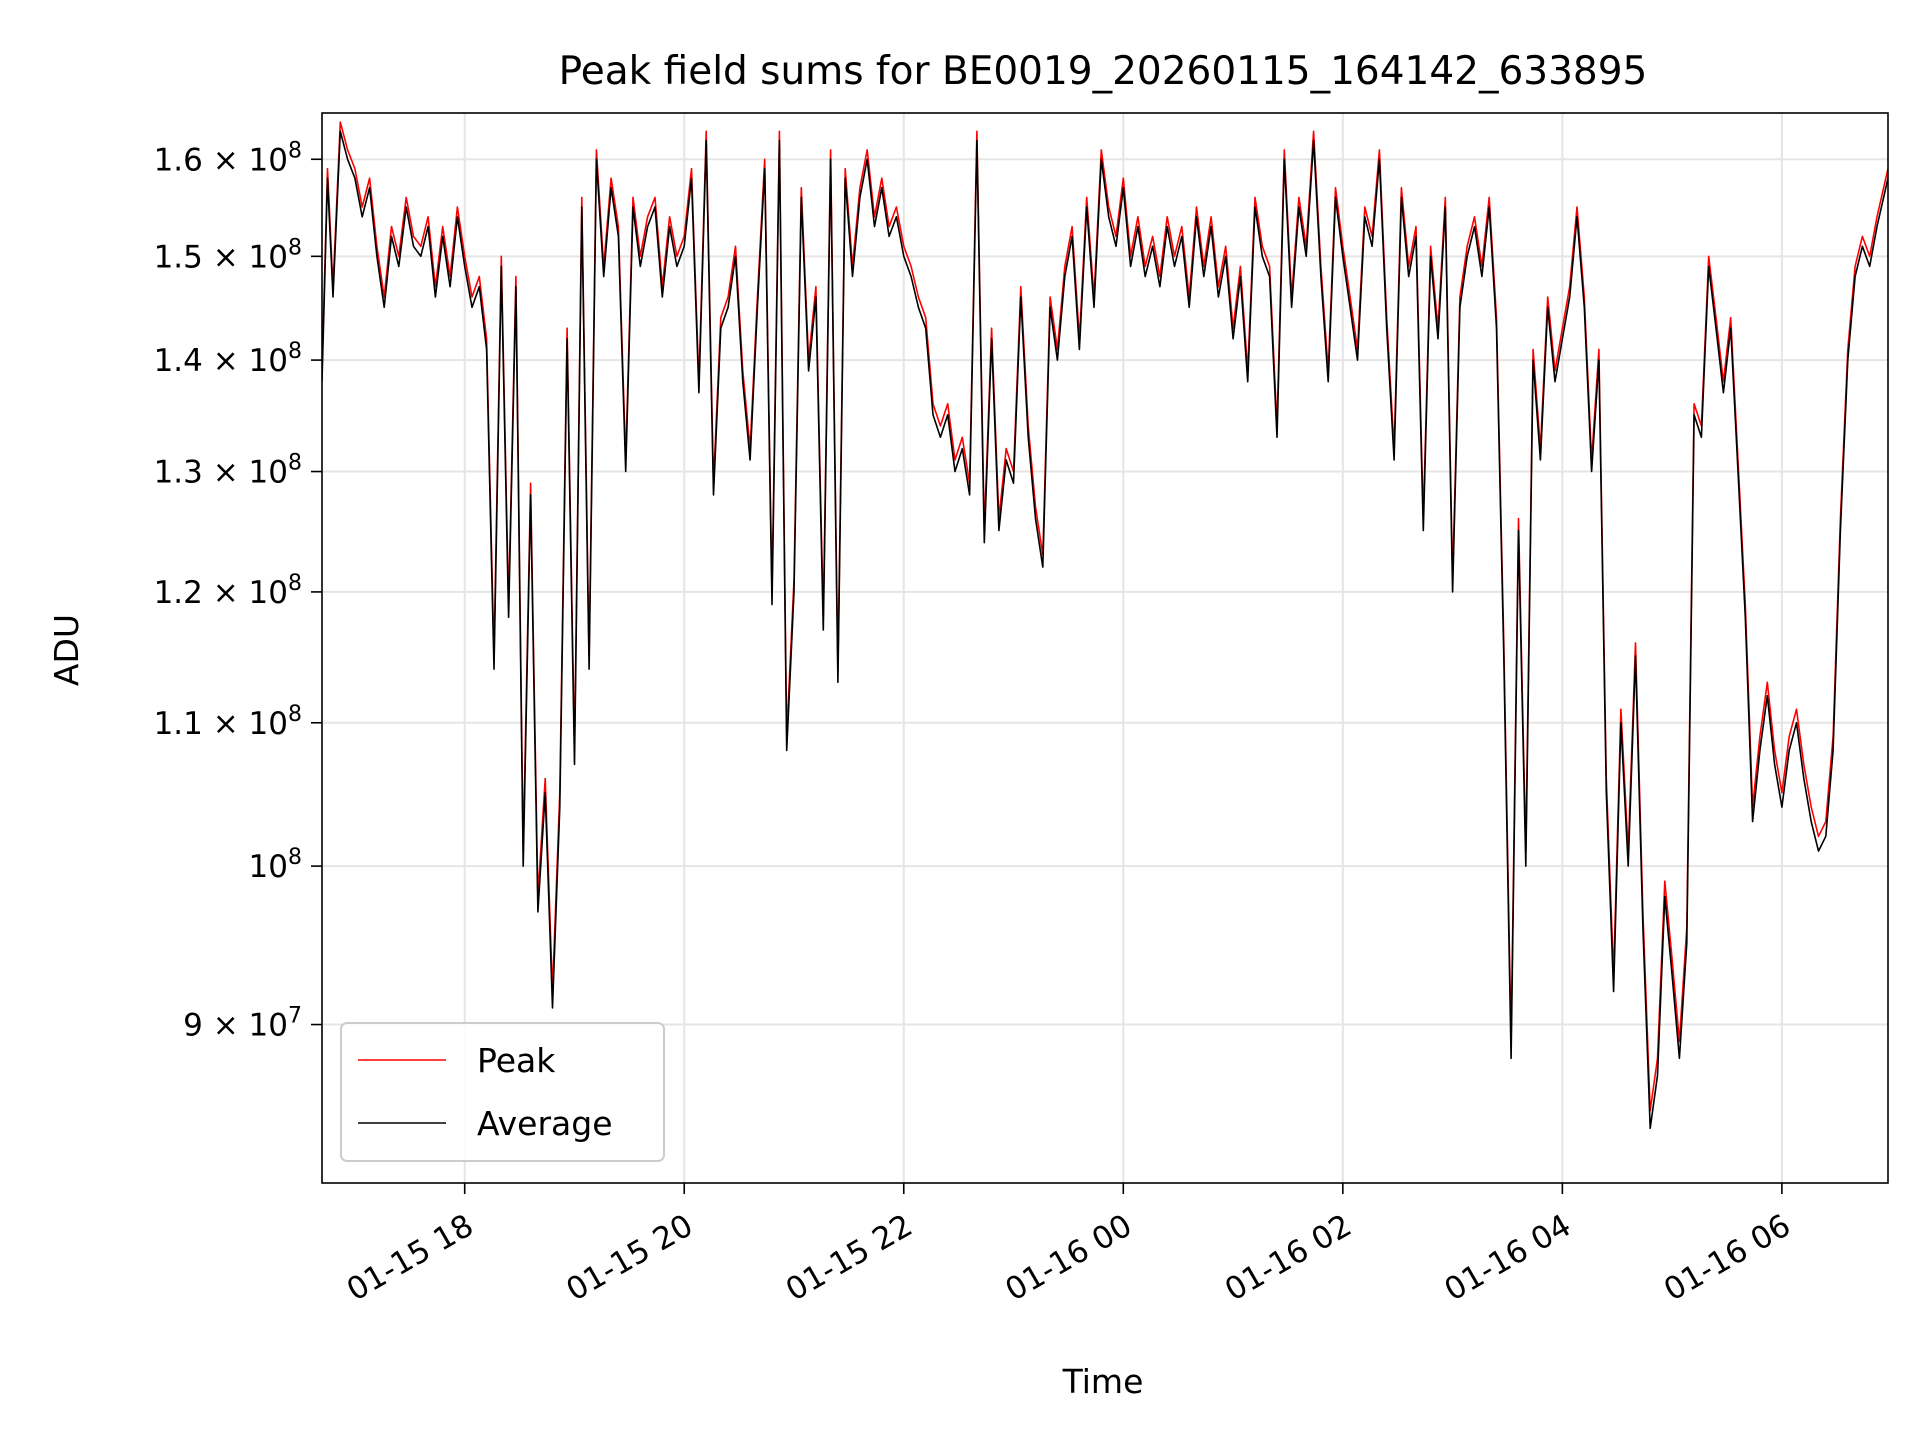 The height and width of the screenshot is (1440, 1920). Describe the element at coordinates (66, 650) in the screenshot. I see `y-axis-title: ADU` at that location.